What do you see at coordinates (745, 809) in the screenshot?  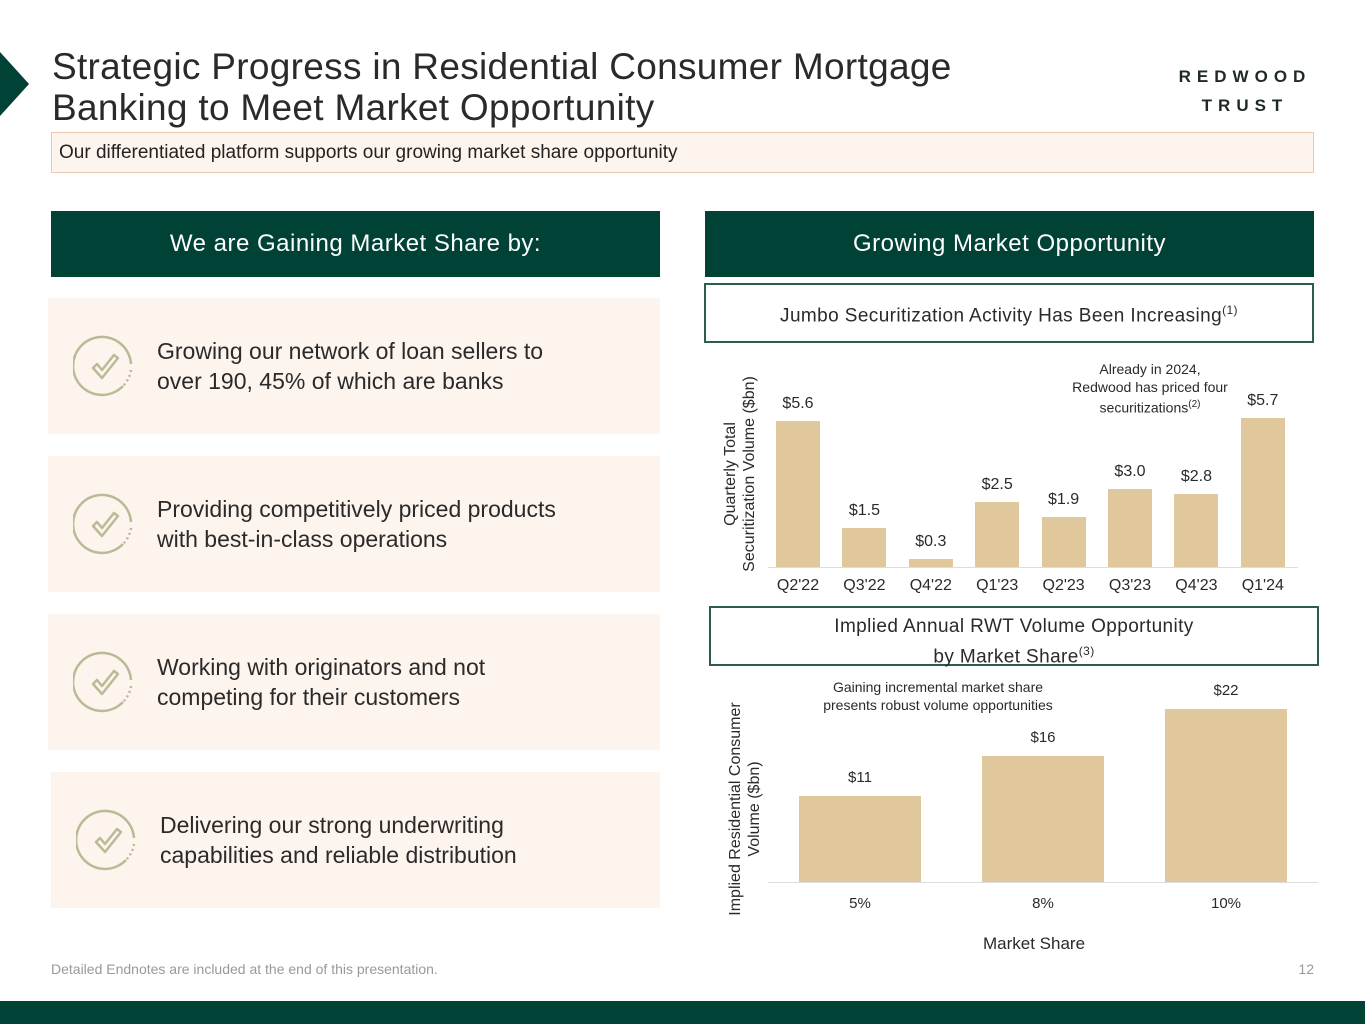 I see `y-axis-label: Implied Residential Consumer Volume ($bn)` at bounding box center [745, 809].